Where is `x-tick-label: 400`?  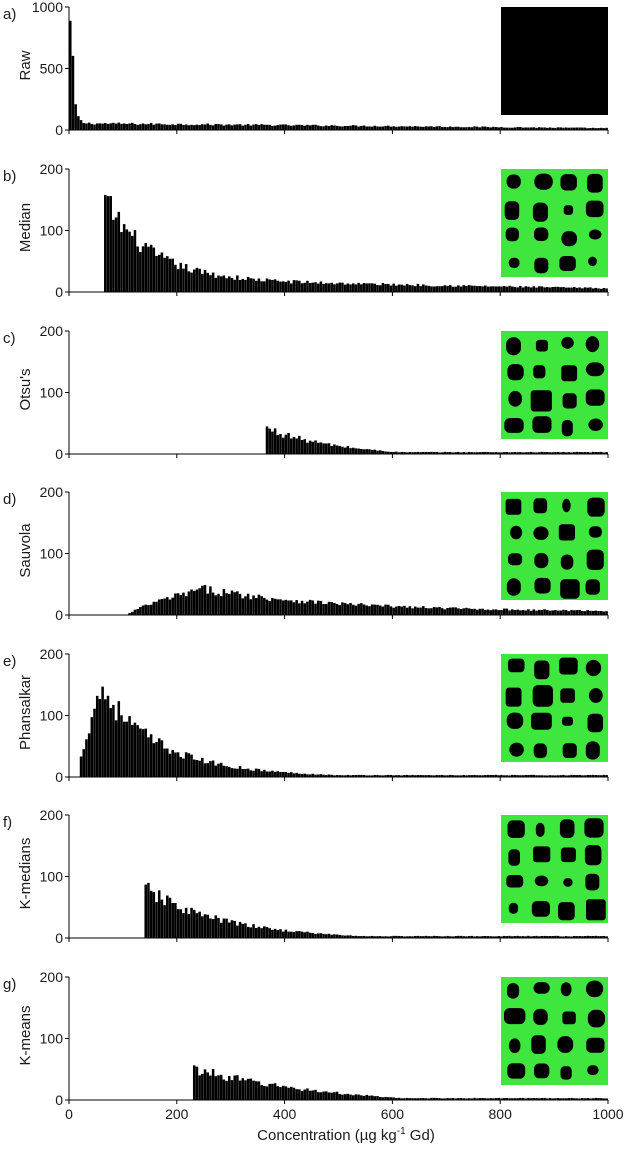 x-tick-label: 400 is located at coordinates (285, 1114).